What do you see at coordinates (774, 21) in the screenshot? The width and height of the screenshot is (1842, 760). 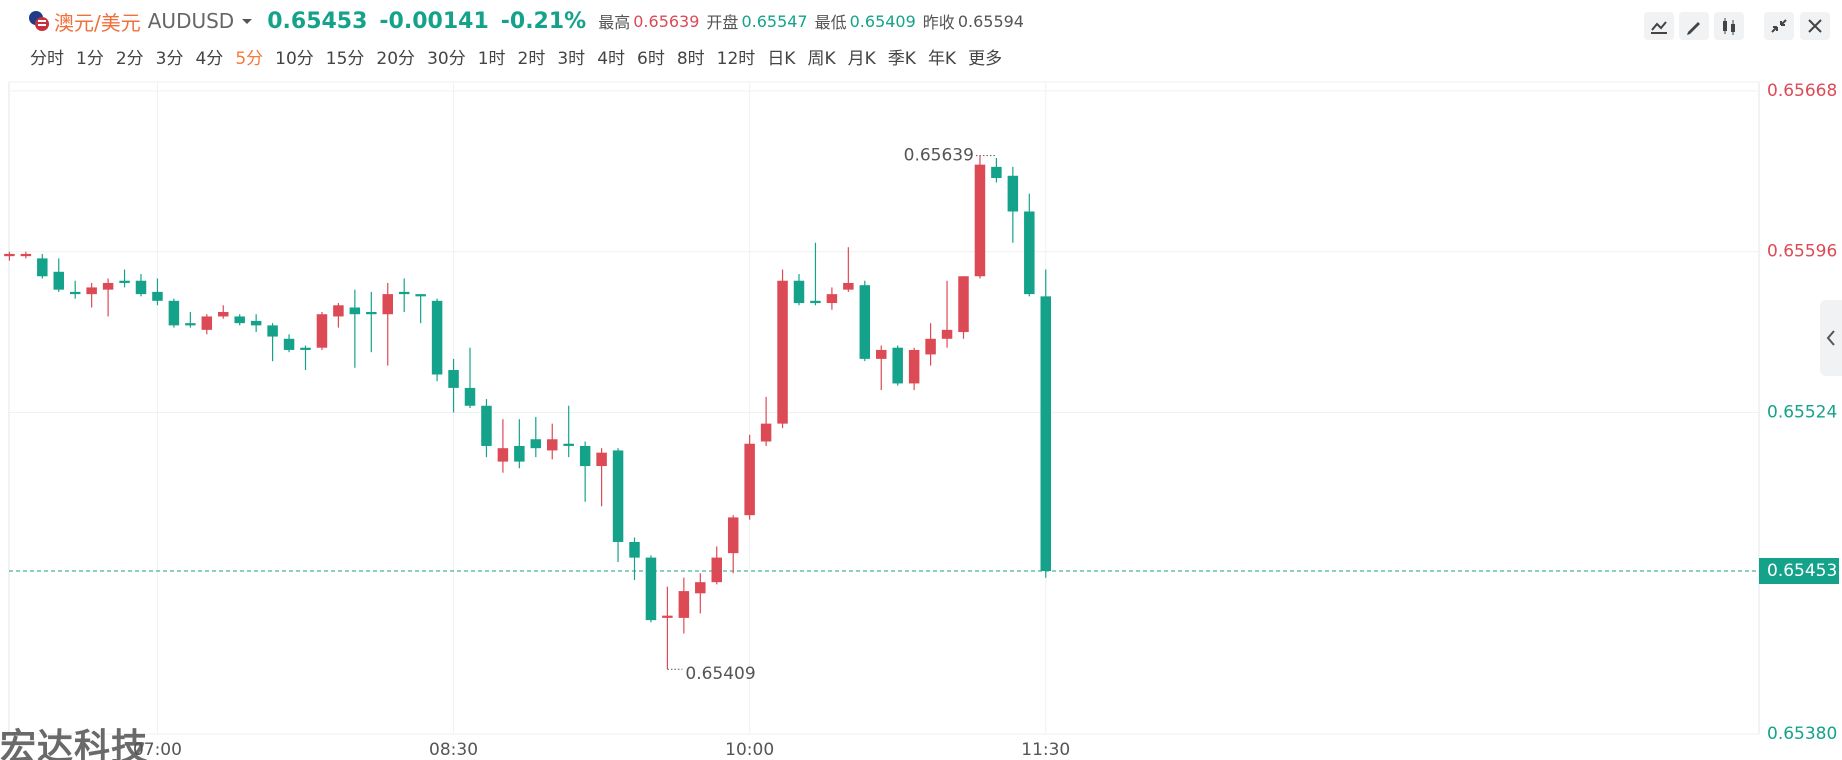 I see `stat-value: 0.65547` at bounding box center [774, 21].